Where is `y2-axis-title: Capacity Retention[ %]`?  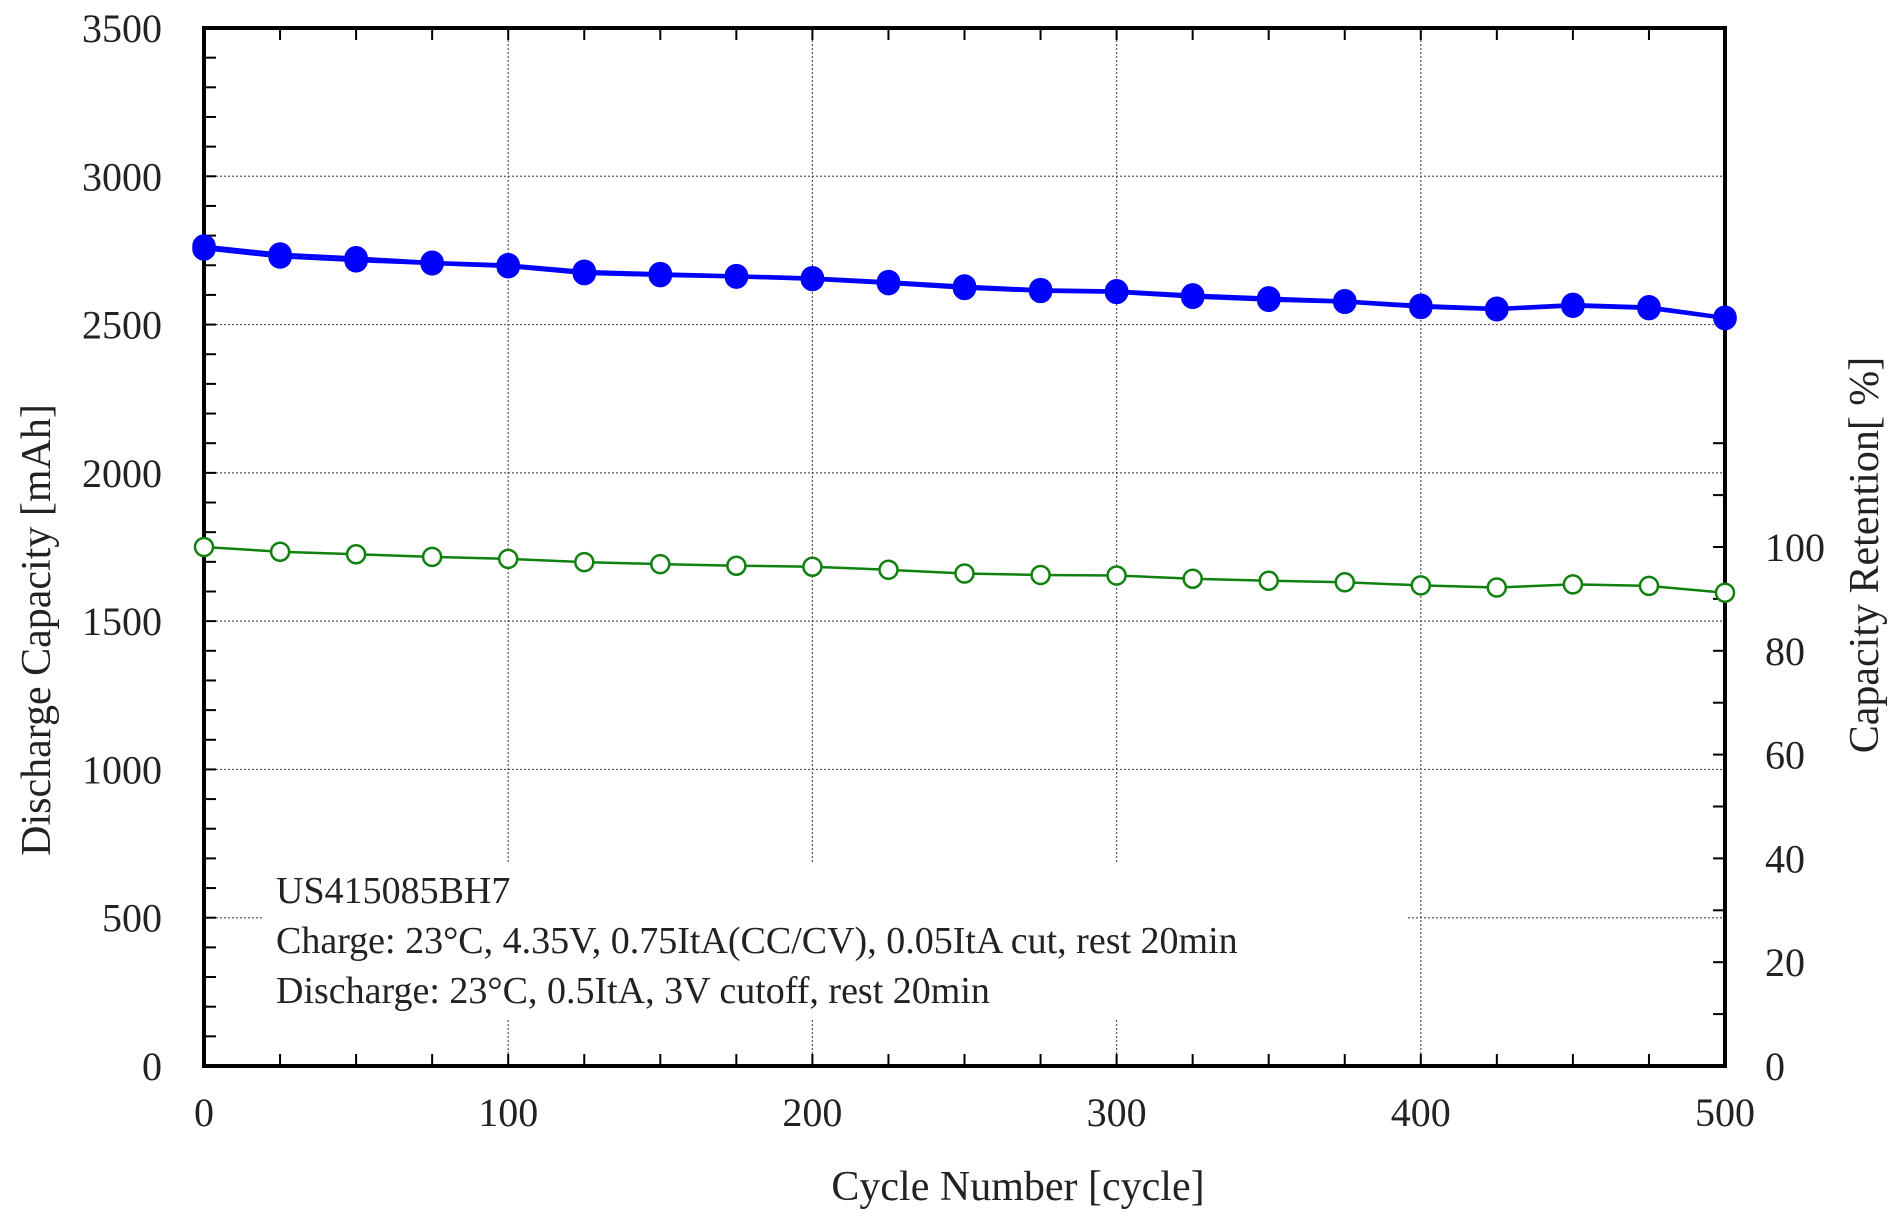
y2-axis-title: Capacity Retention[ %] is located at coordinates (1865, 555).